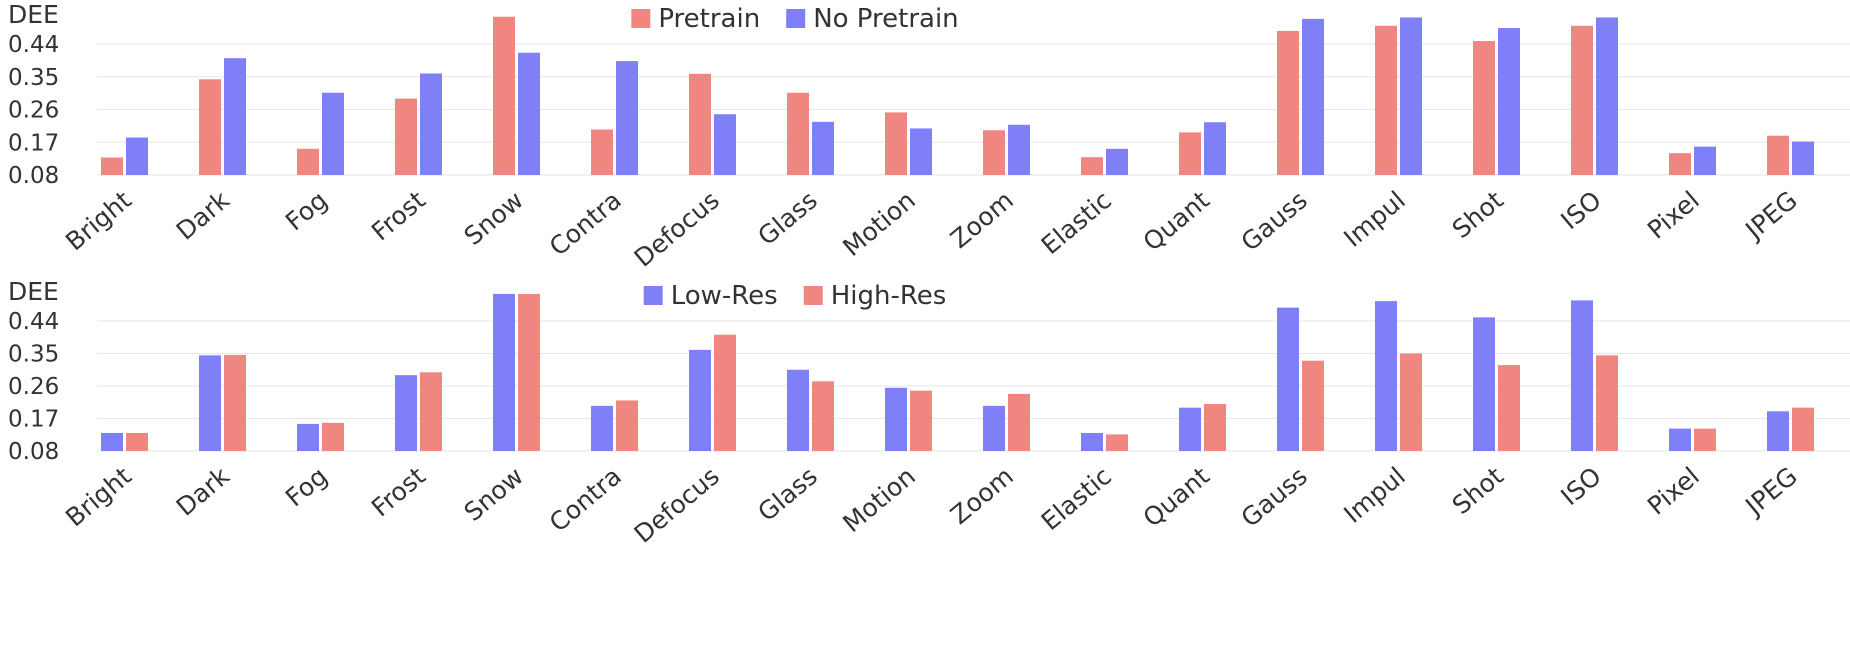  What do you see at coordinates (33, 452) in the screenshot?
I see `y-tick-label: 0.08` at bounding box center [33, 452].